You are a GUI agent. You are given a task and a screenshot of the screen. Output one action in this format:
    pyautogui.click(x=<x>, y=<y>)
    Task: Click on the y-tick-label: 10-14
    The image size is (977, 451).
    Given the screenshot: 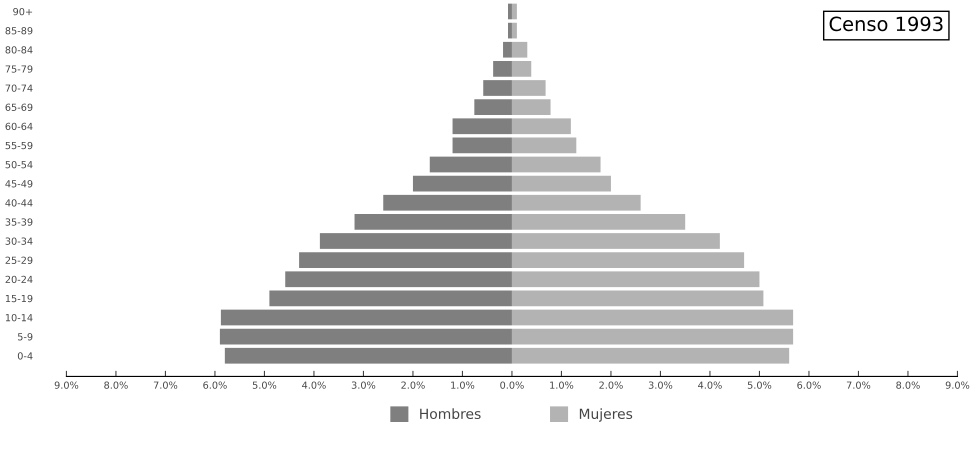 What is the action you would take?
    pyautogui.click(x=19, y=318)
    